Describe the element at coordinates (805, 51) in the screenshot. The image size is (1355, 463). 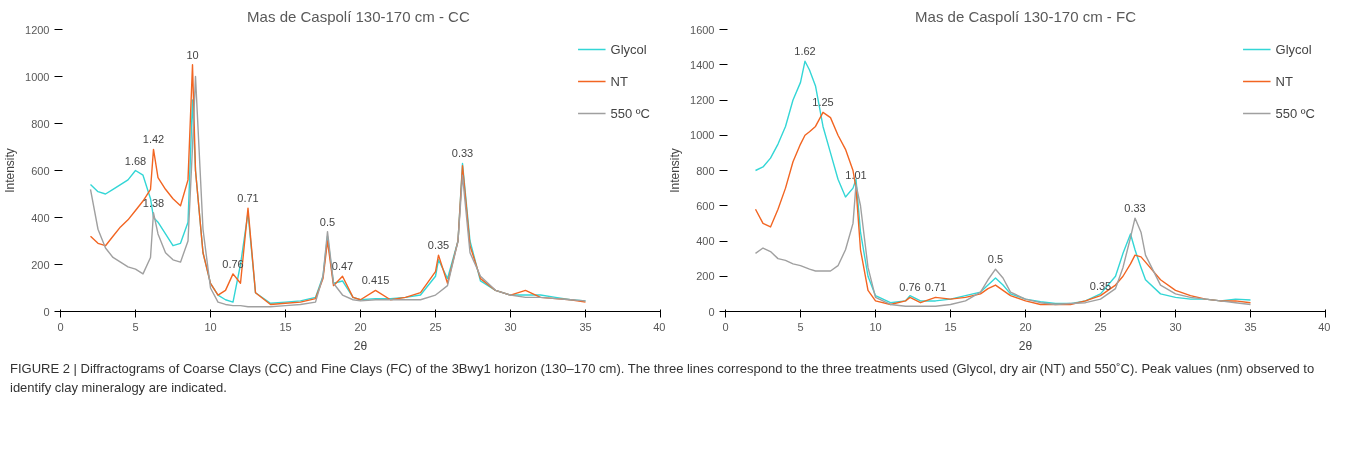
I see `annotation: 1.62` at that location.